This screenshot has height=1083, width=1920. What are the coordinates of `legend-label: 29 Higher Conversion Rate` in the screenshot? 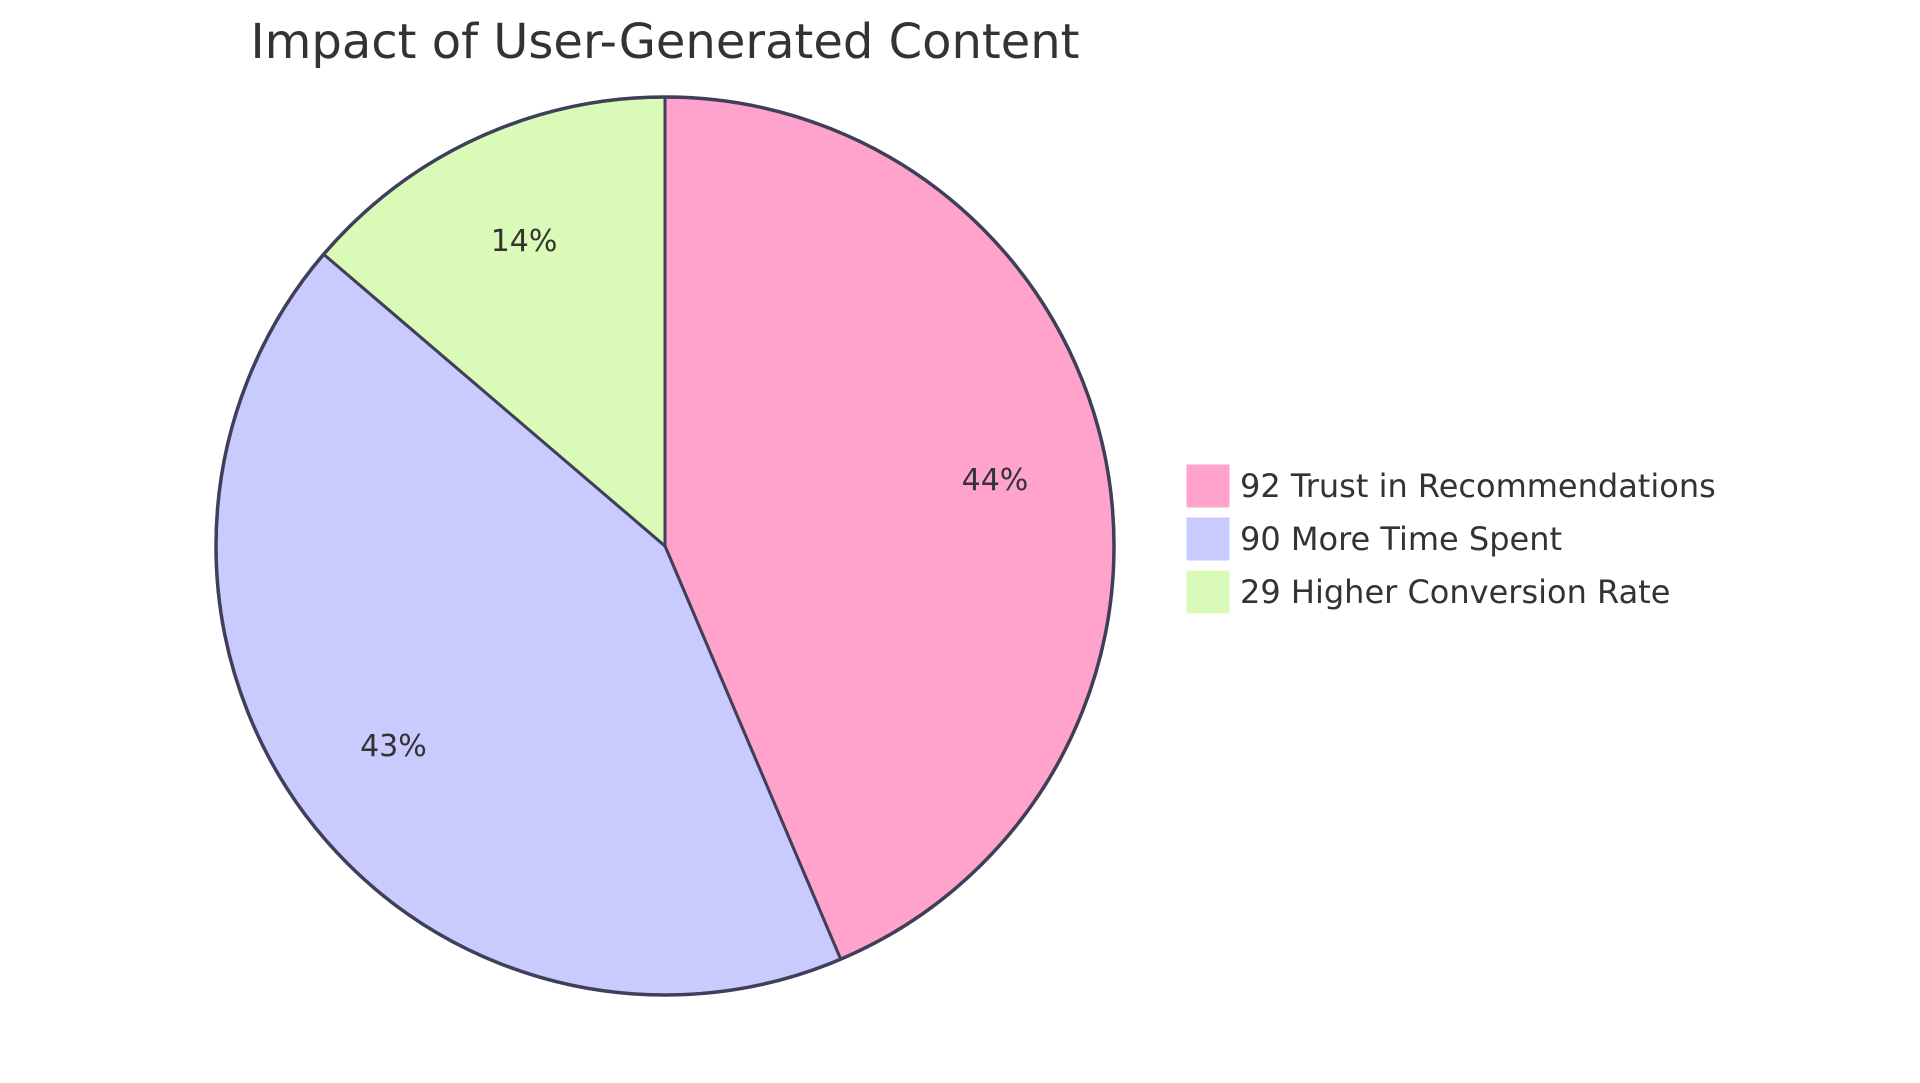 It's located at (1455, 592).